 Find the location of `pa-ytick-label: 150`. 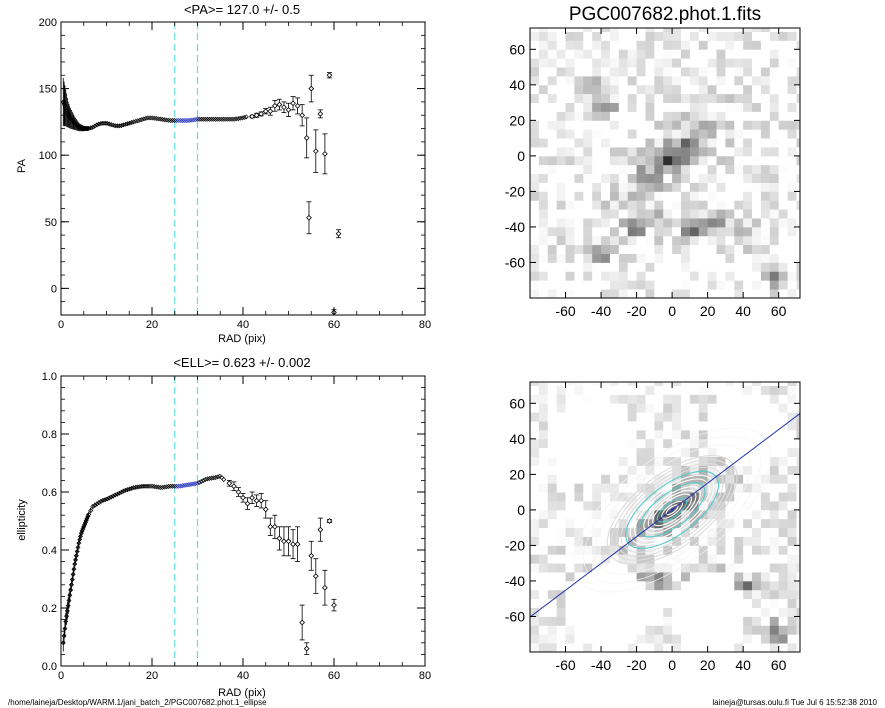

pa-ytick-label: 150 is located at coordinates (48, 90).